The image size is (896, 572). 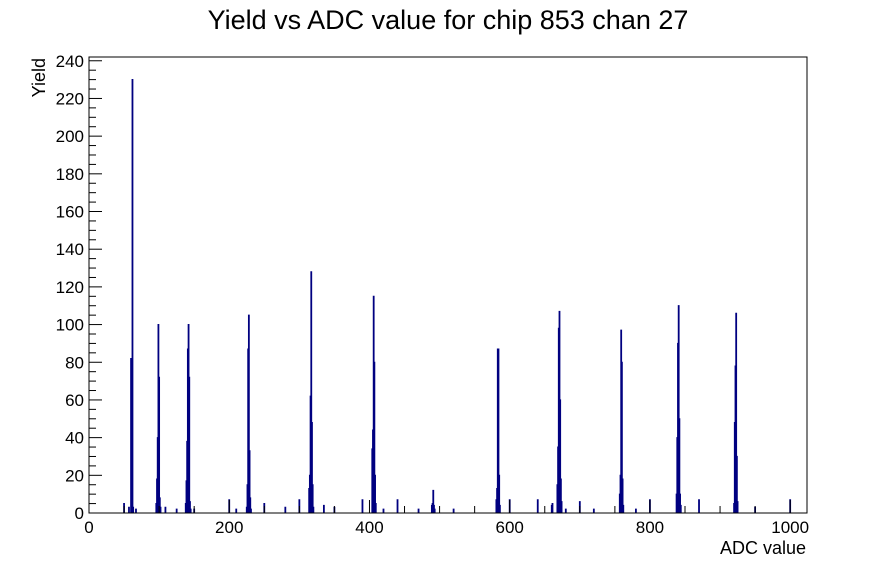 I want to click on x-tick-label: 200, so click(x=229, y=527).